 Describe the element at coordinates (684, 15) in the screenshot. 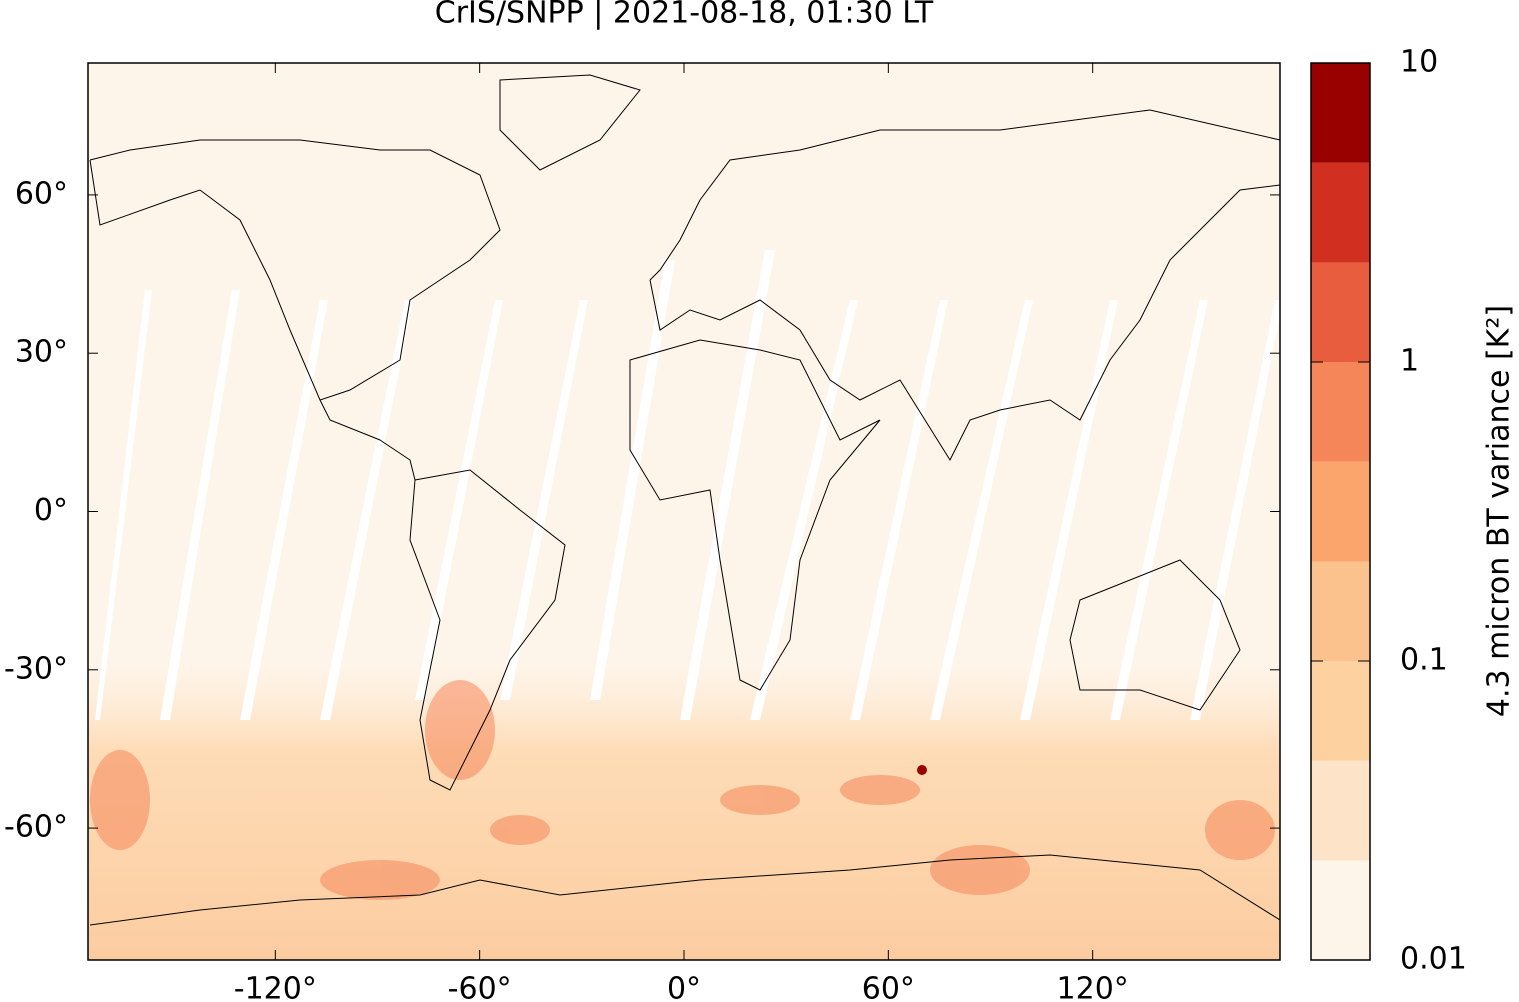

I see `chart-title: CrIS/SNPP | 2021-08-18, 01:30 LT` at that location.